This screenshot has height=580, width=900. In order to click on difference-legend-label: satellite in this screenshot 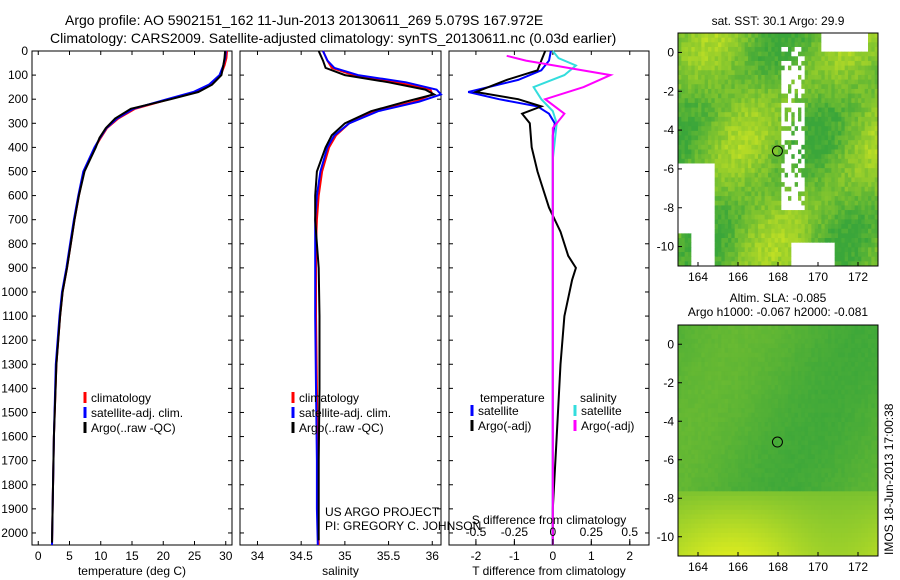, I will do `click(601, 411)`.